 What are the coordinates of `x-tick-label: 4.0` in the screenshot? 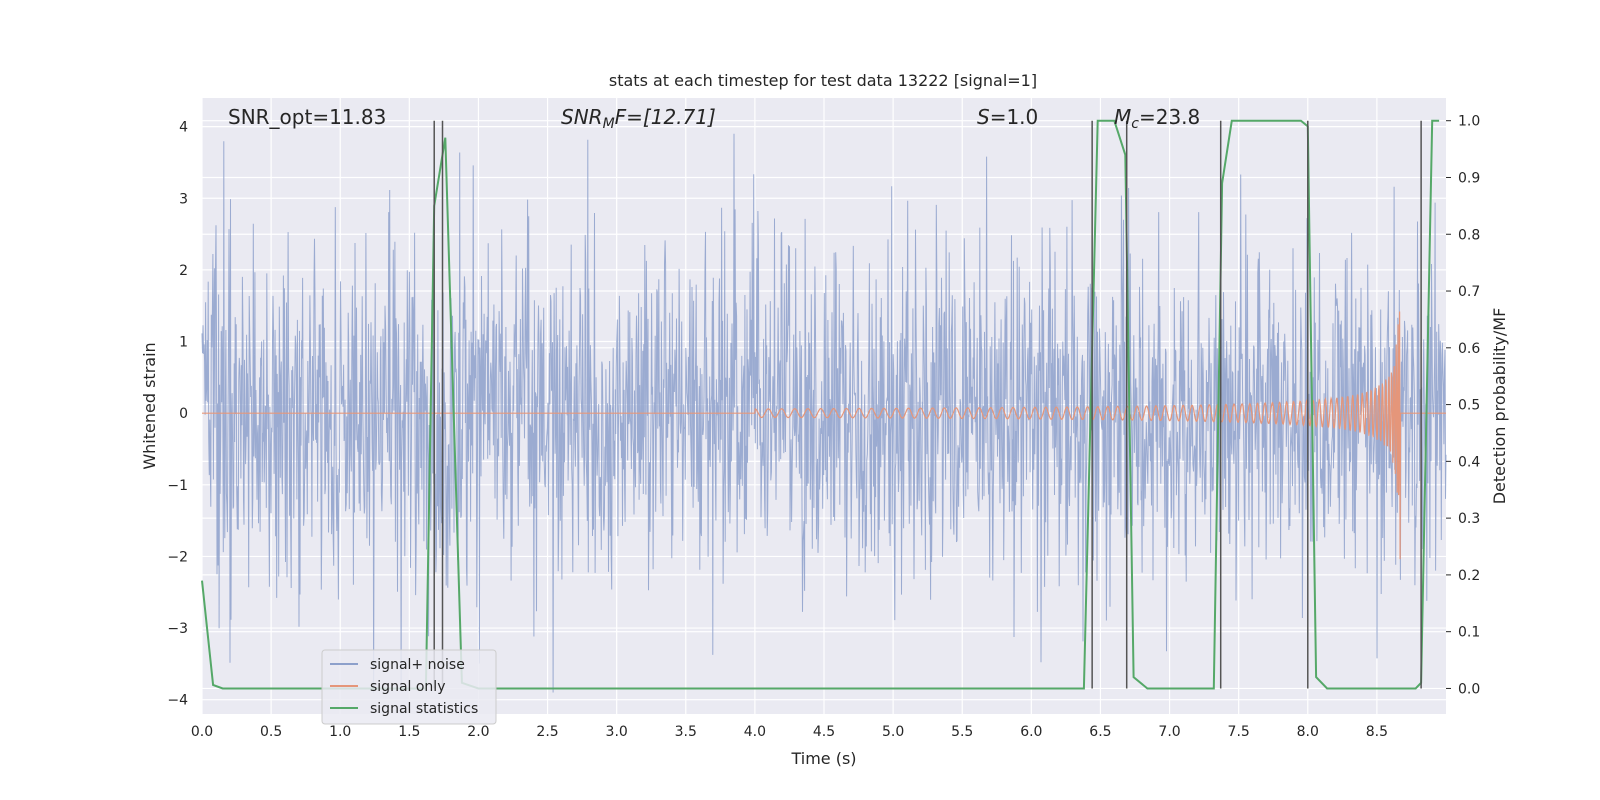 It's located at (755, 732).